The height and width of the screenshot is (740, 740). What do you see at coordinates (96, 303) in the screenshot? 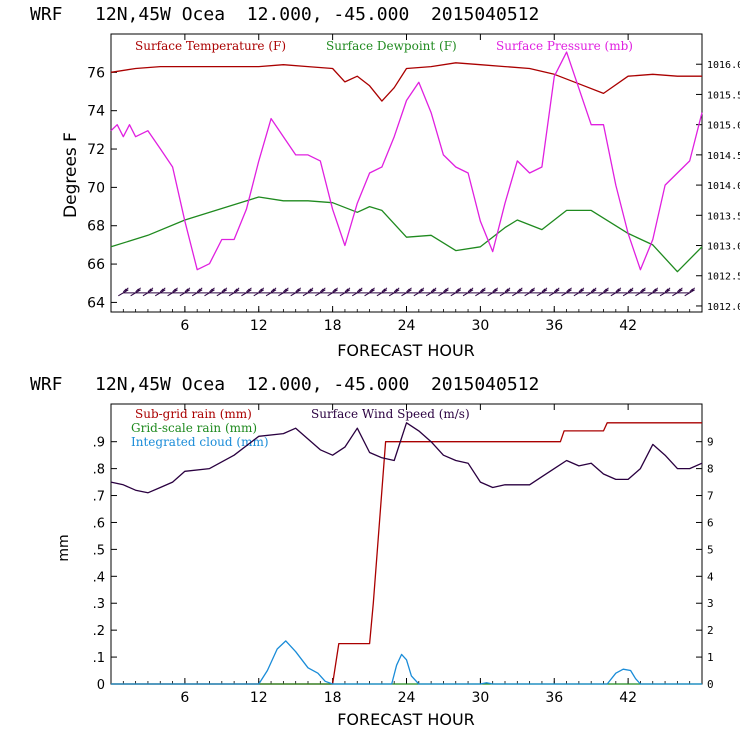
I see `y-left-tick-label: 64` at bounding box center [96, 303].